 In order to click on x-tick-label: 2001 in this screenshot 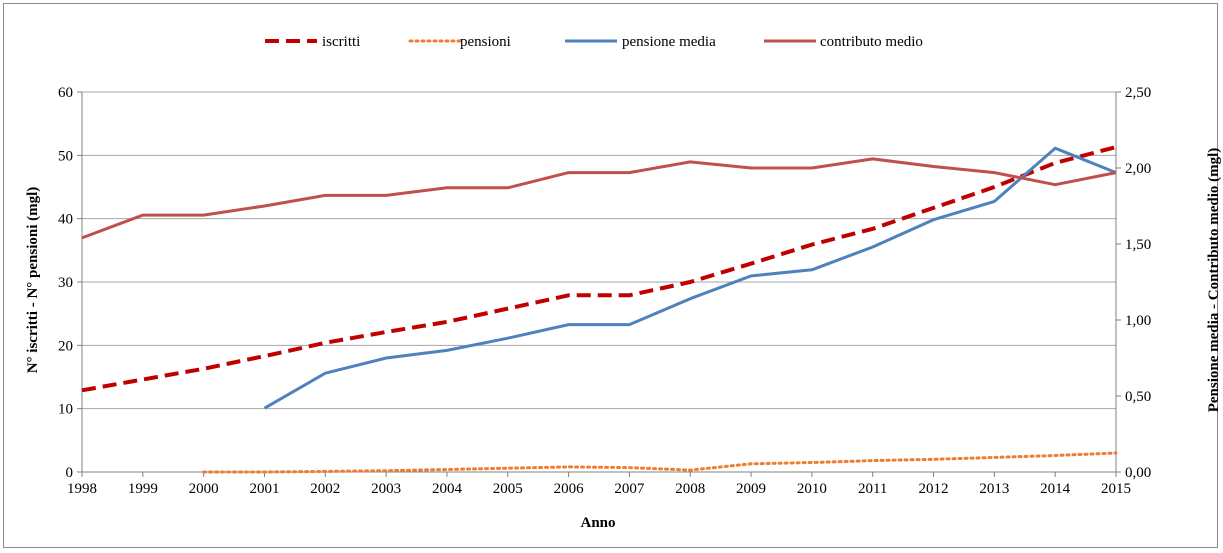, I will do `click(264, 489)`.